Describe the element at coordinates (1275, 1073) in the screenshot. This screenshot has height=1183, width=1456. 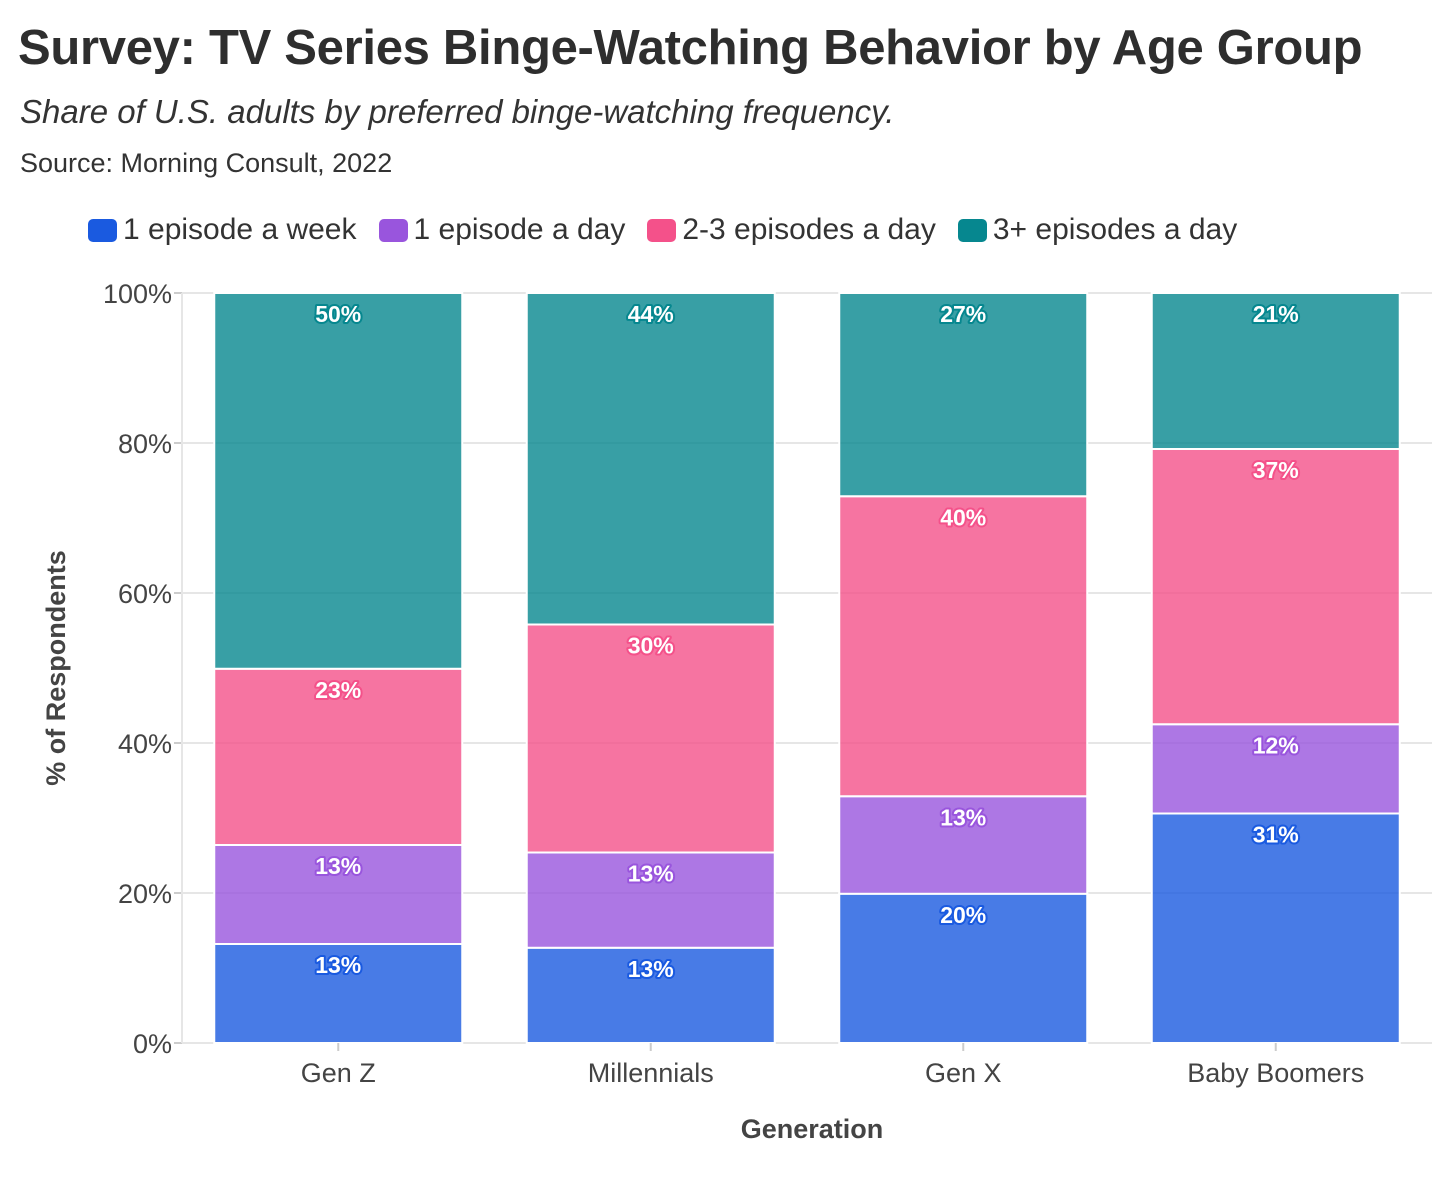
I see `x-tick-label: Baby Boomers` at that location.